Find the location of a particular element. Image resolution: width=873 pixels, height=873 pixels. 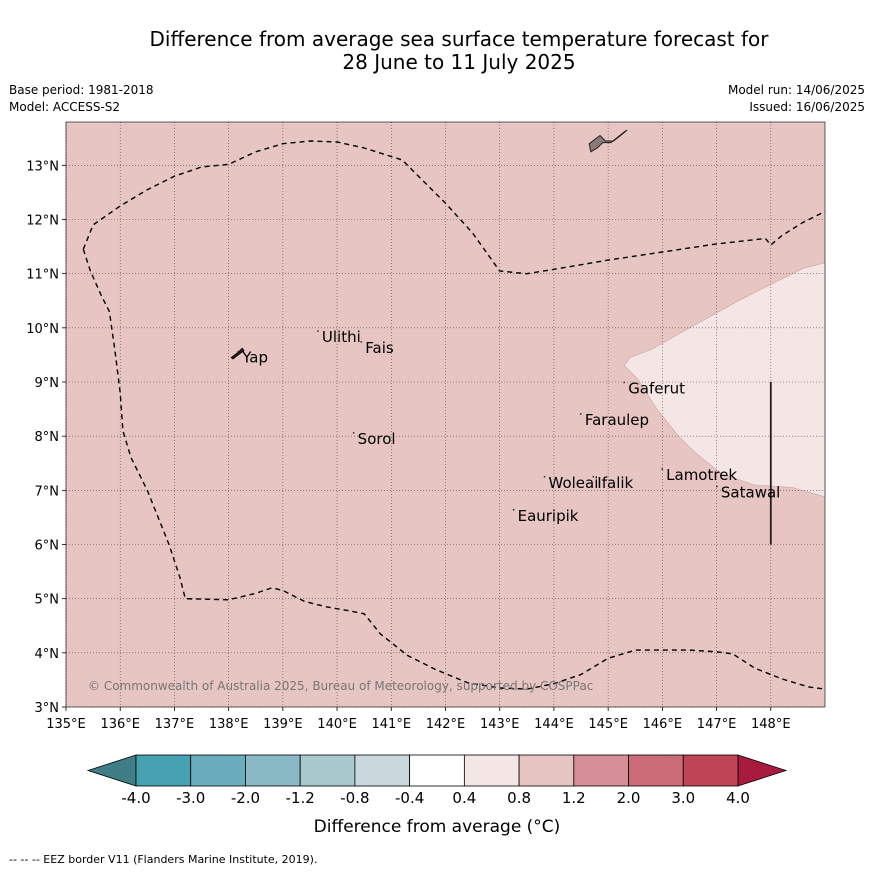

model-name: Model: ACCESS-S2 is located at coordinates (65, 107).